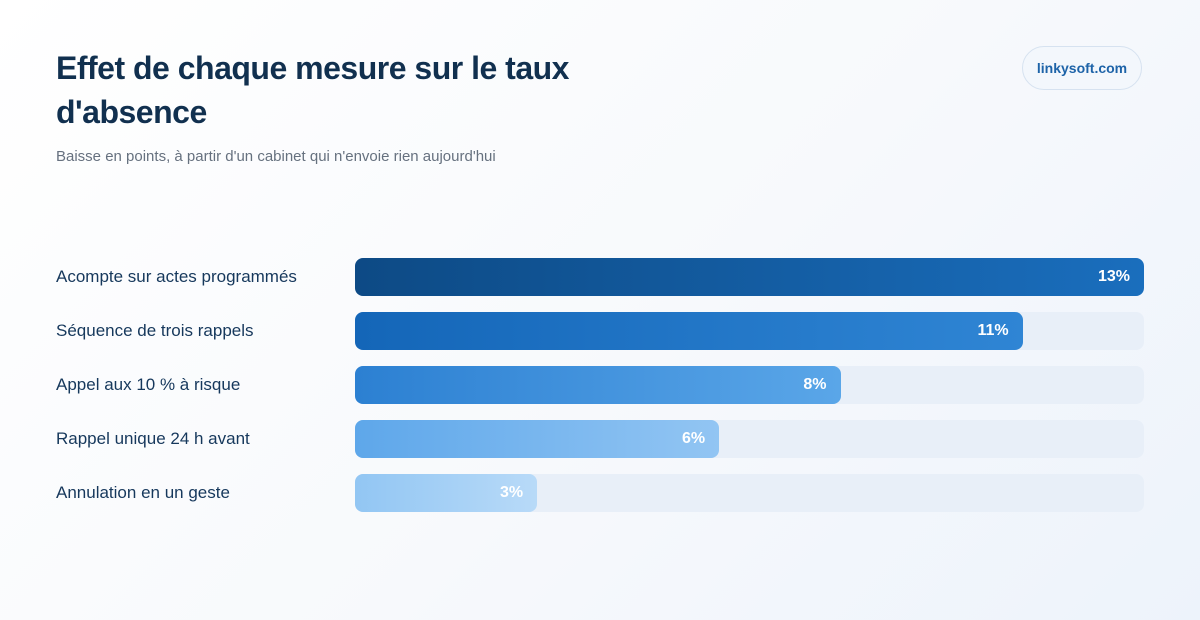 Image resolution: width=1200 pixels, height=620 pixels. Describe the element at coordinates (598, 385) in the screenshot. I see `bar: 8%` at that location.